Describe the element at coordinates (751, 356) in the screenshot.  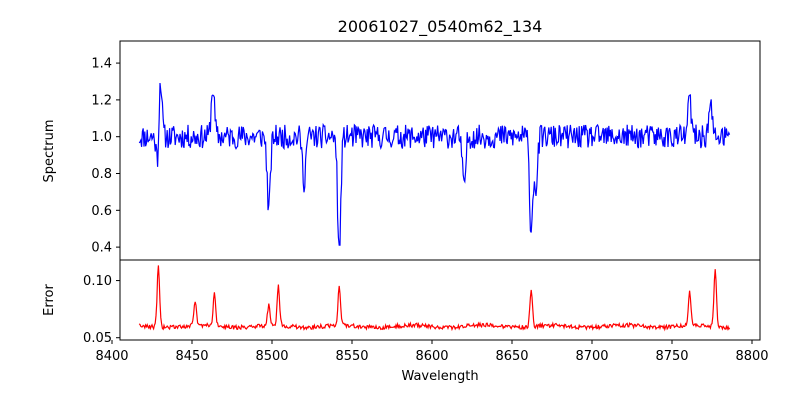
I see `x-tick-label: 8800` at that location.